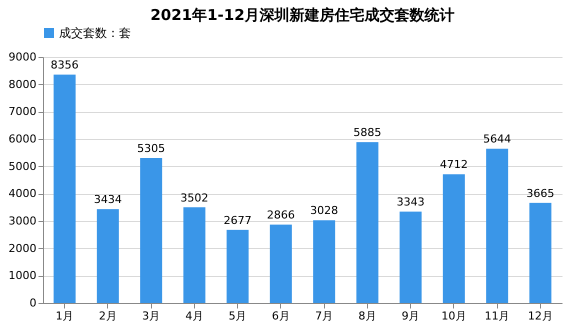 The width and height of the screenshot is (576, 329). Describe the element at coordinates (367, 133) in the screenshot. I see `data-label: 5885` at that location.